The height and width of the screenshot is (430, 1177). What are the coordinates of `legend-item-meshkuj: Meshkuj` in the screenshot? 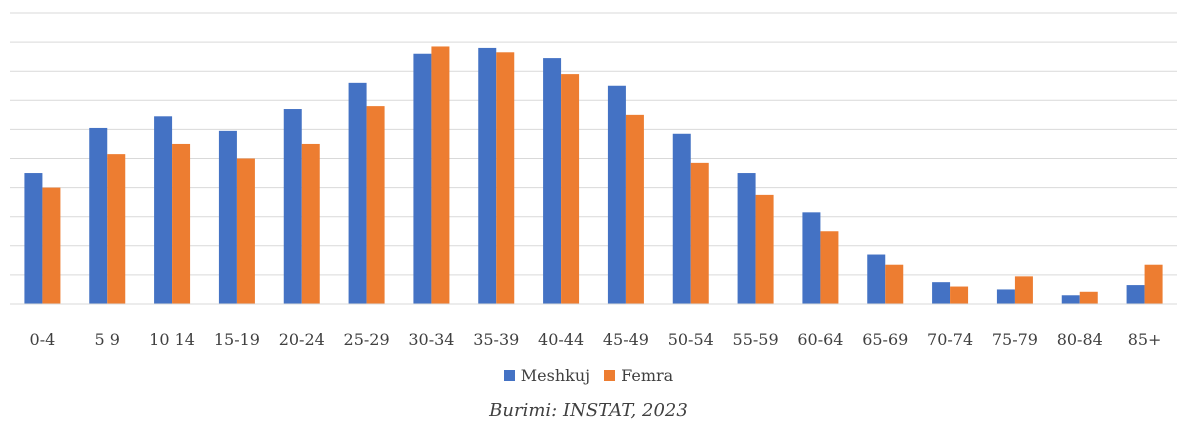 It's located at (547, 375).